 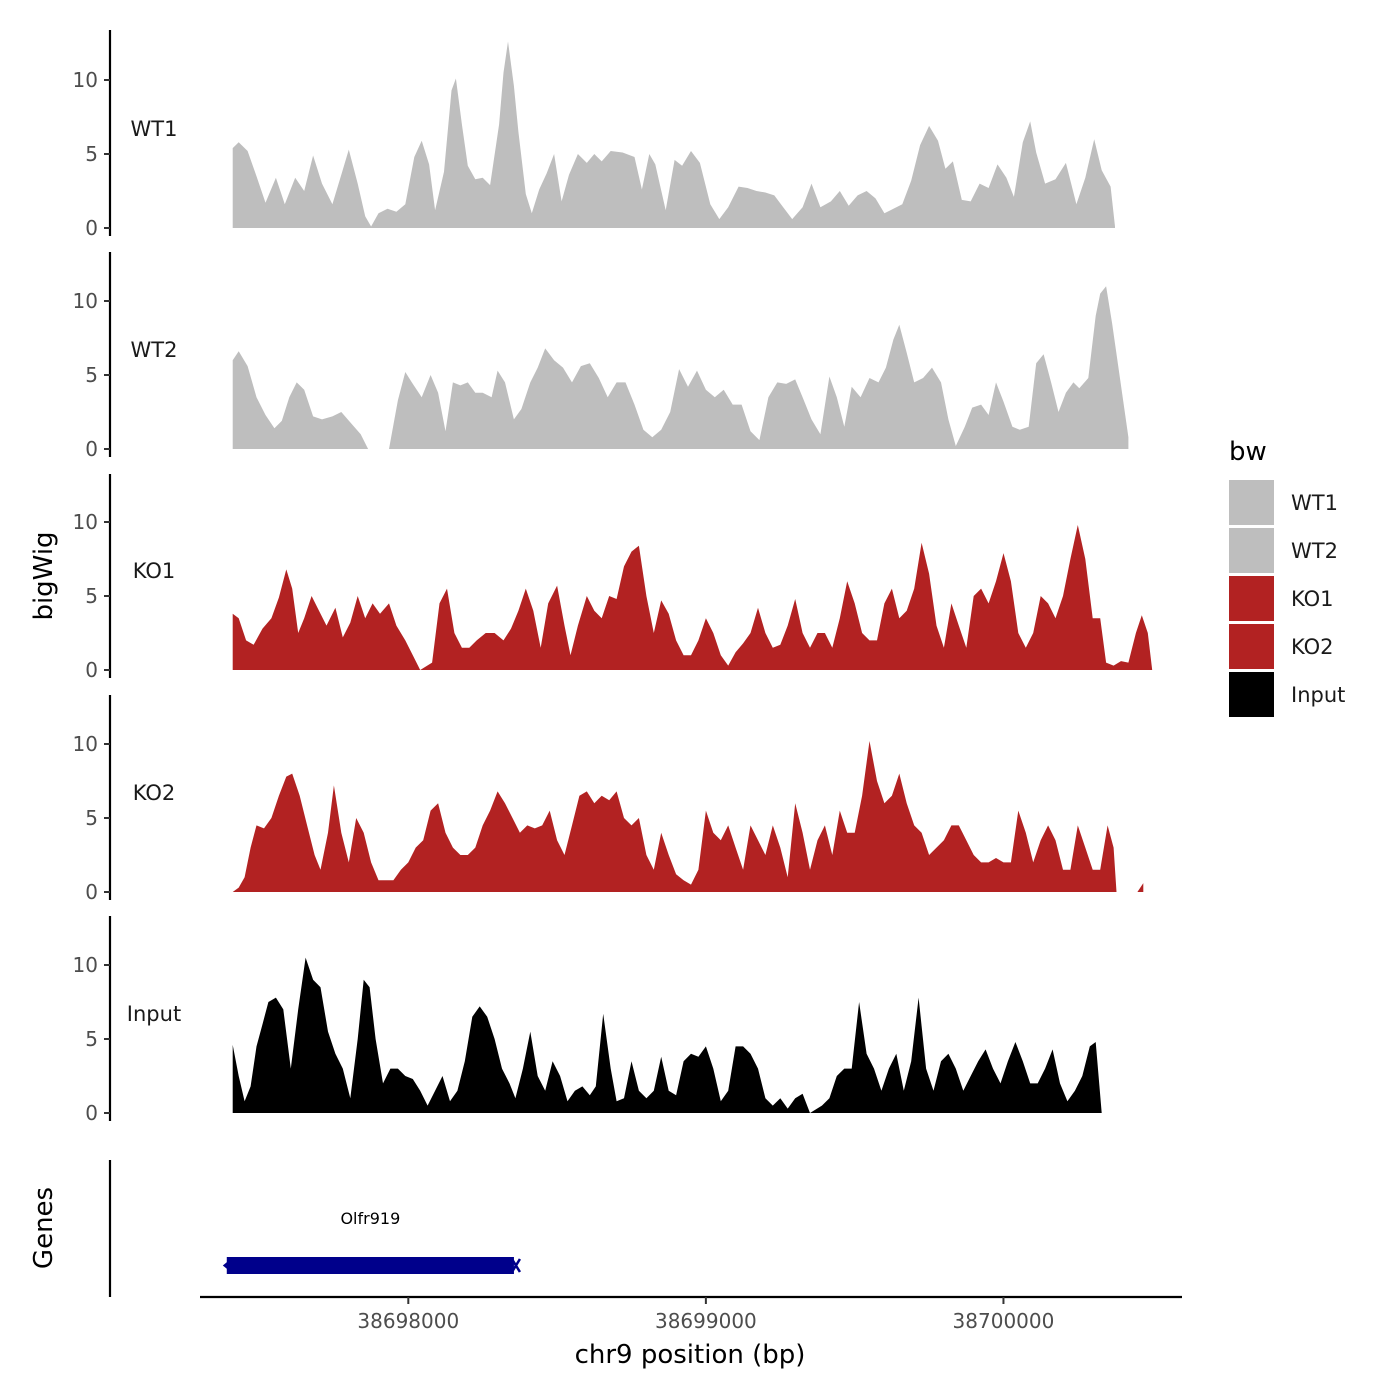 I want to click on legend-key-input, so click(x=1251, y=694).